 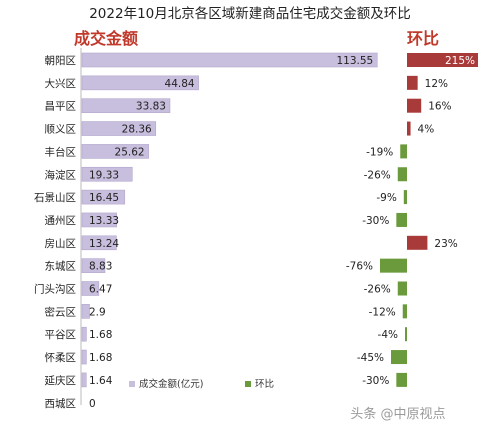 What do you see at coordinates (61, 174) in the screenshot?
I see `category-label: 海淀区` at bounding box center [61, 174].